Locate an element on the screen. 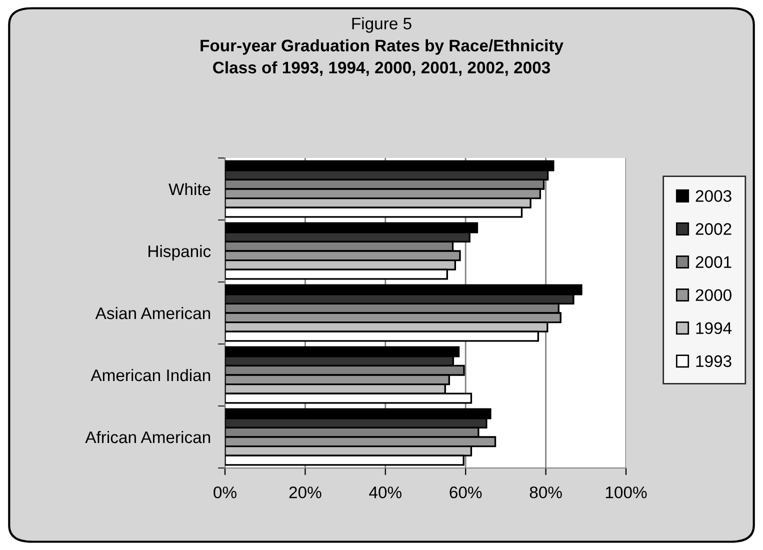 The image size is (763, 550). x-tick-label: 0% is located at coordinates (225, 492).